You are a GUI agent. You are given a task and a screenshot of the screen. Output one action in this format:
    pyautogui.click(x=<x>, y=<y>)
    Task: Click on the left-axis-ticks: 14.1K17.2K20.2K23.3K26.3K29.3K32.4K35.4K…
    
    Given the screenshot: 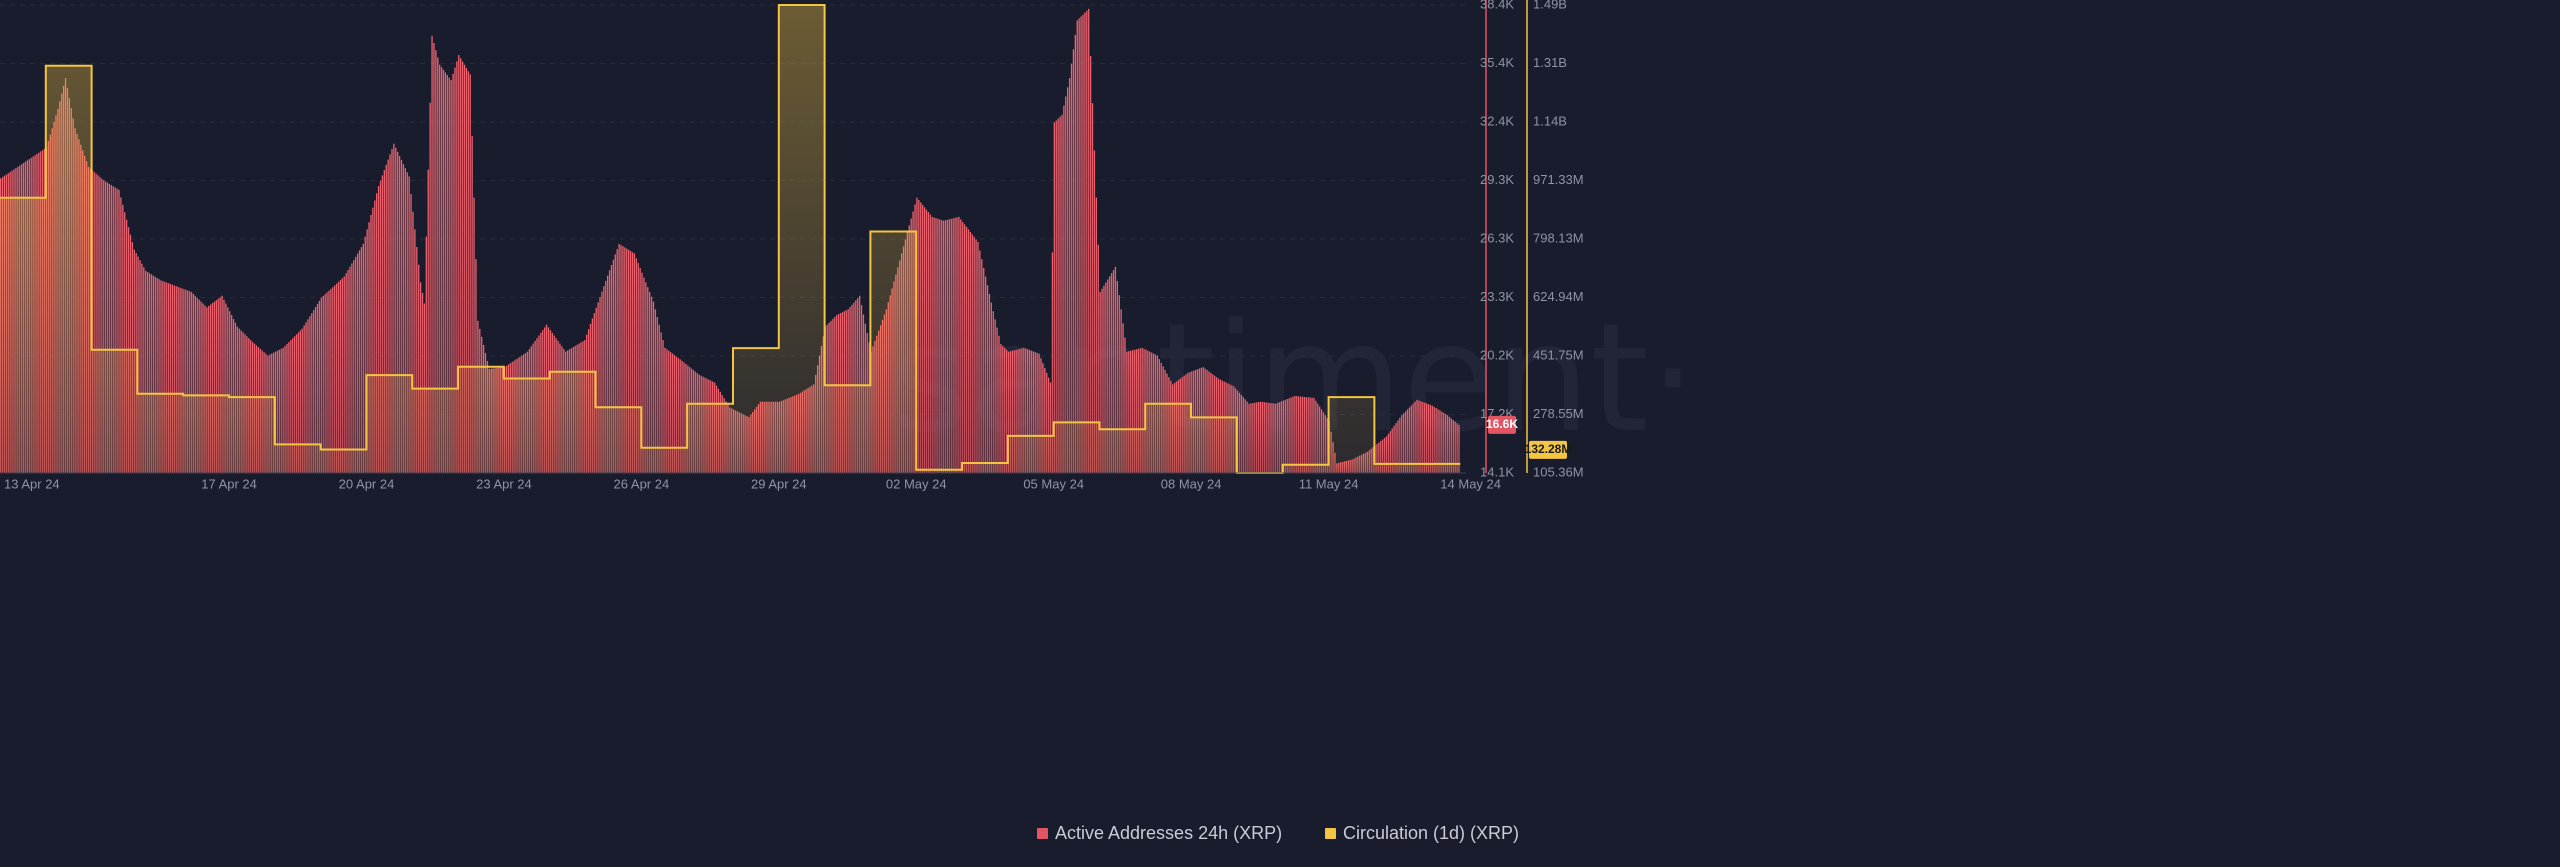 What is the action you would take?
    pyautogui.click(x=1497, y=239)
    